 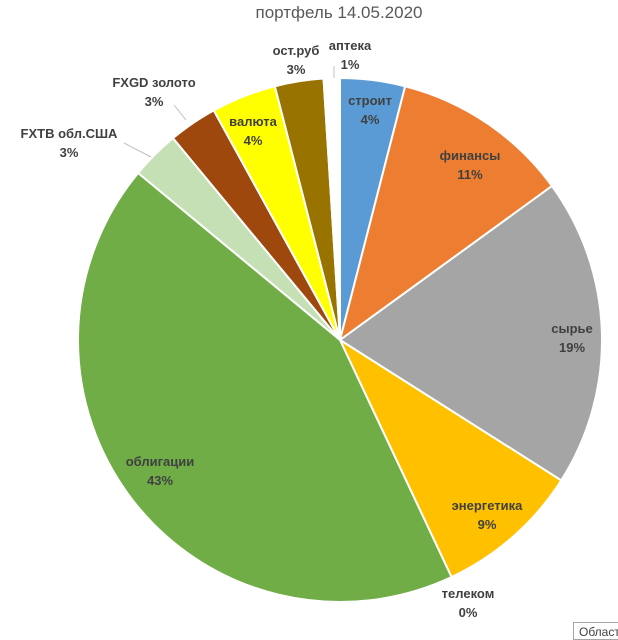 What do you see at coordinates (468, 593) in the screenshot?
I see `slice-label-4: телеком` at bounding box center [468, 593].